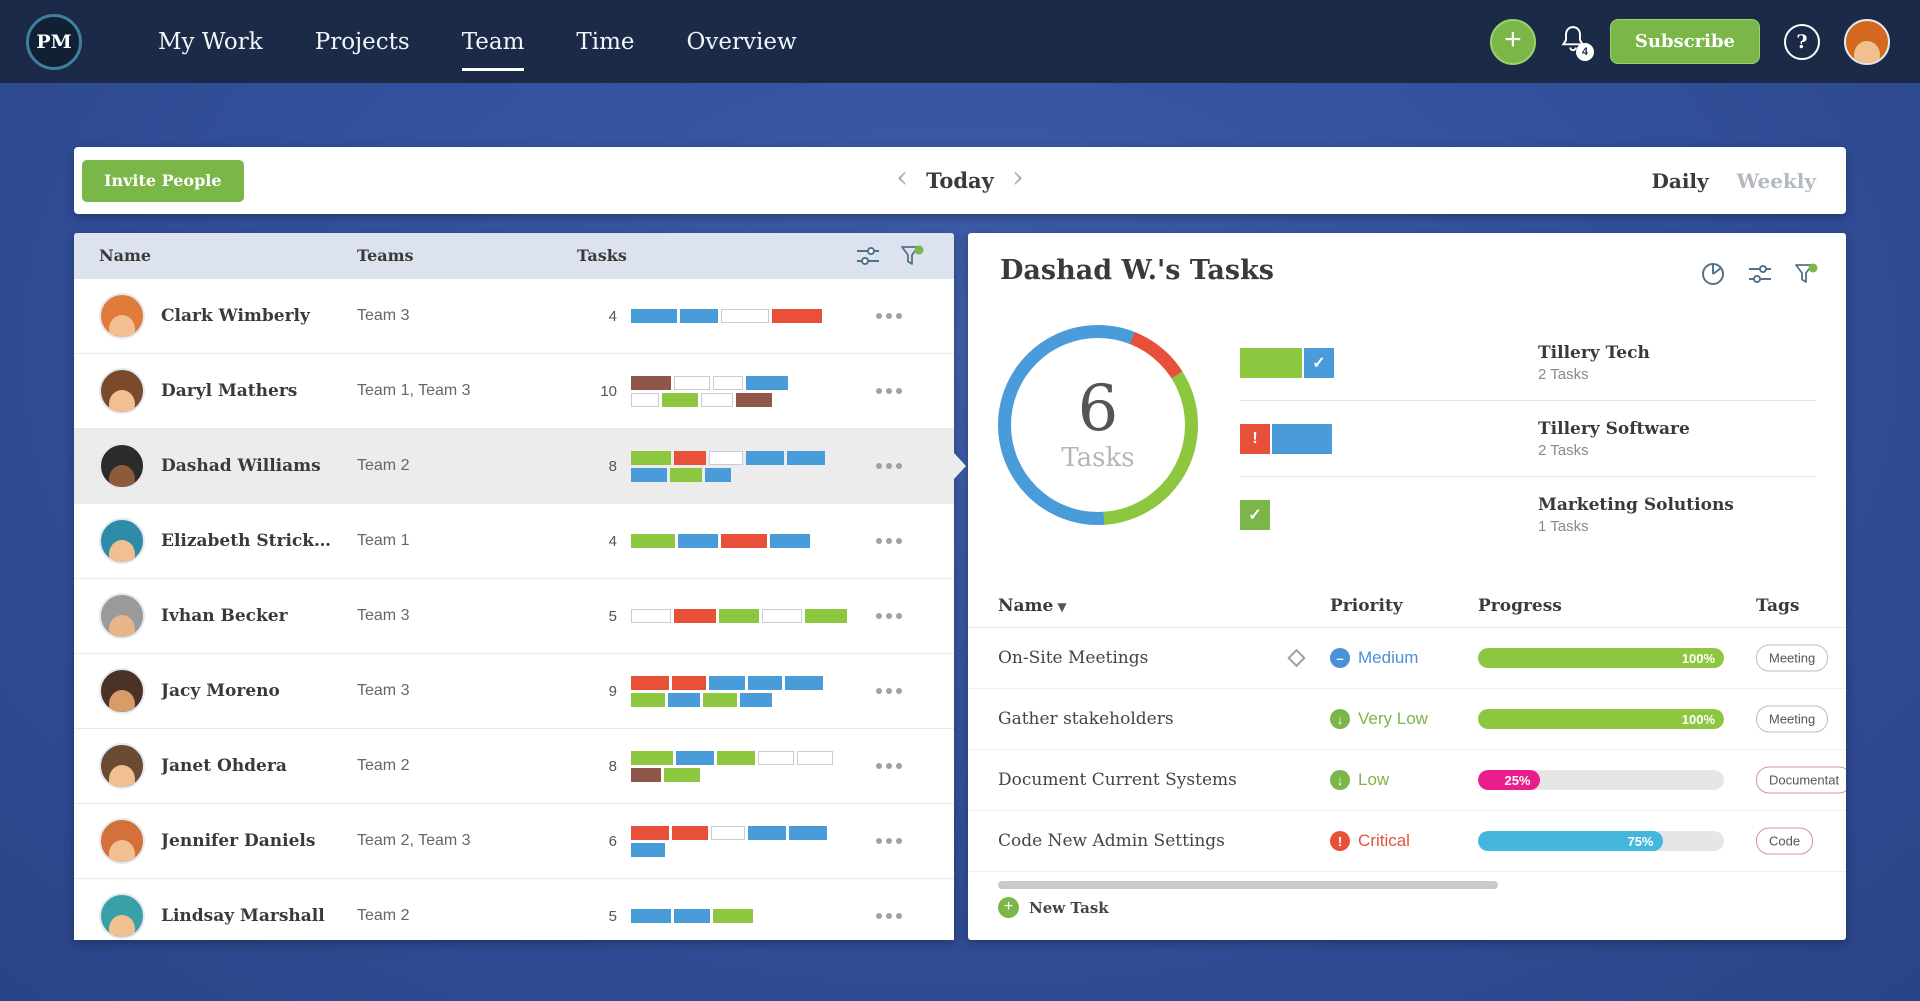  Describe the element at coordinates (1117, 780) in the screenshot. I see `task-name: Document Current Systems` at that location.